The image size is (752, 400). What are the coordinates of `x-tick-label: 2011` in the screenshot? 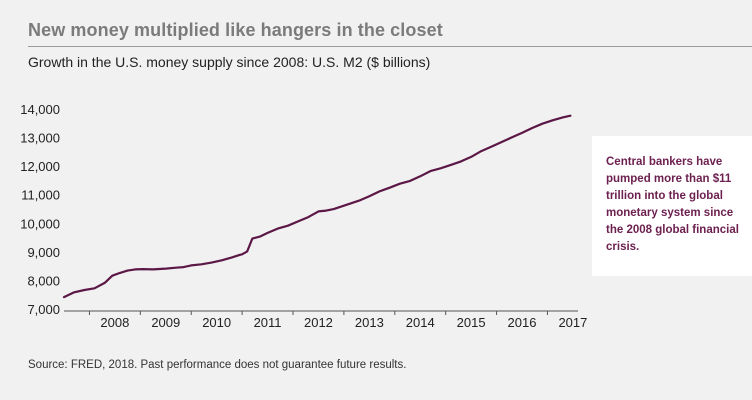 It's located at (268, 322).